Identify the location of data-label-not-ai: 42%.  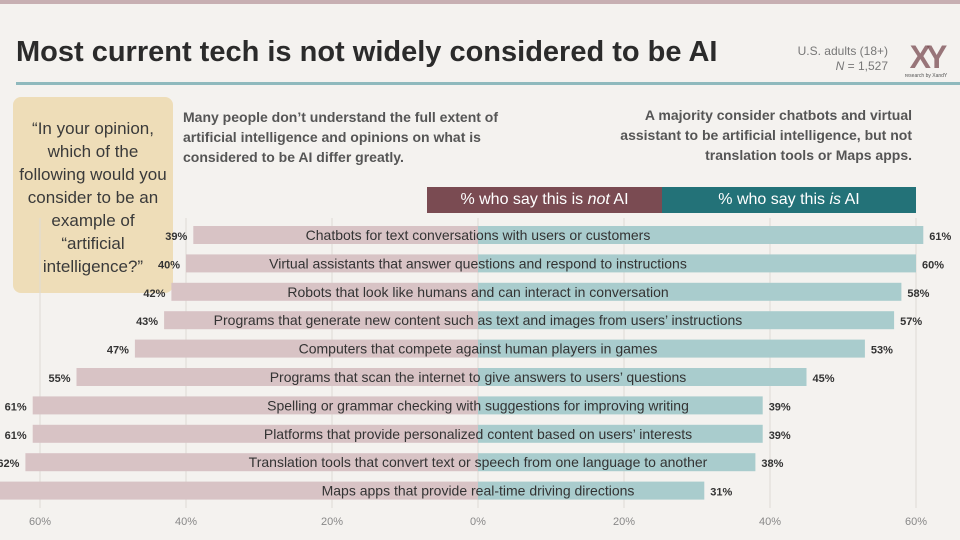
(154, 294).